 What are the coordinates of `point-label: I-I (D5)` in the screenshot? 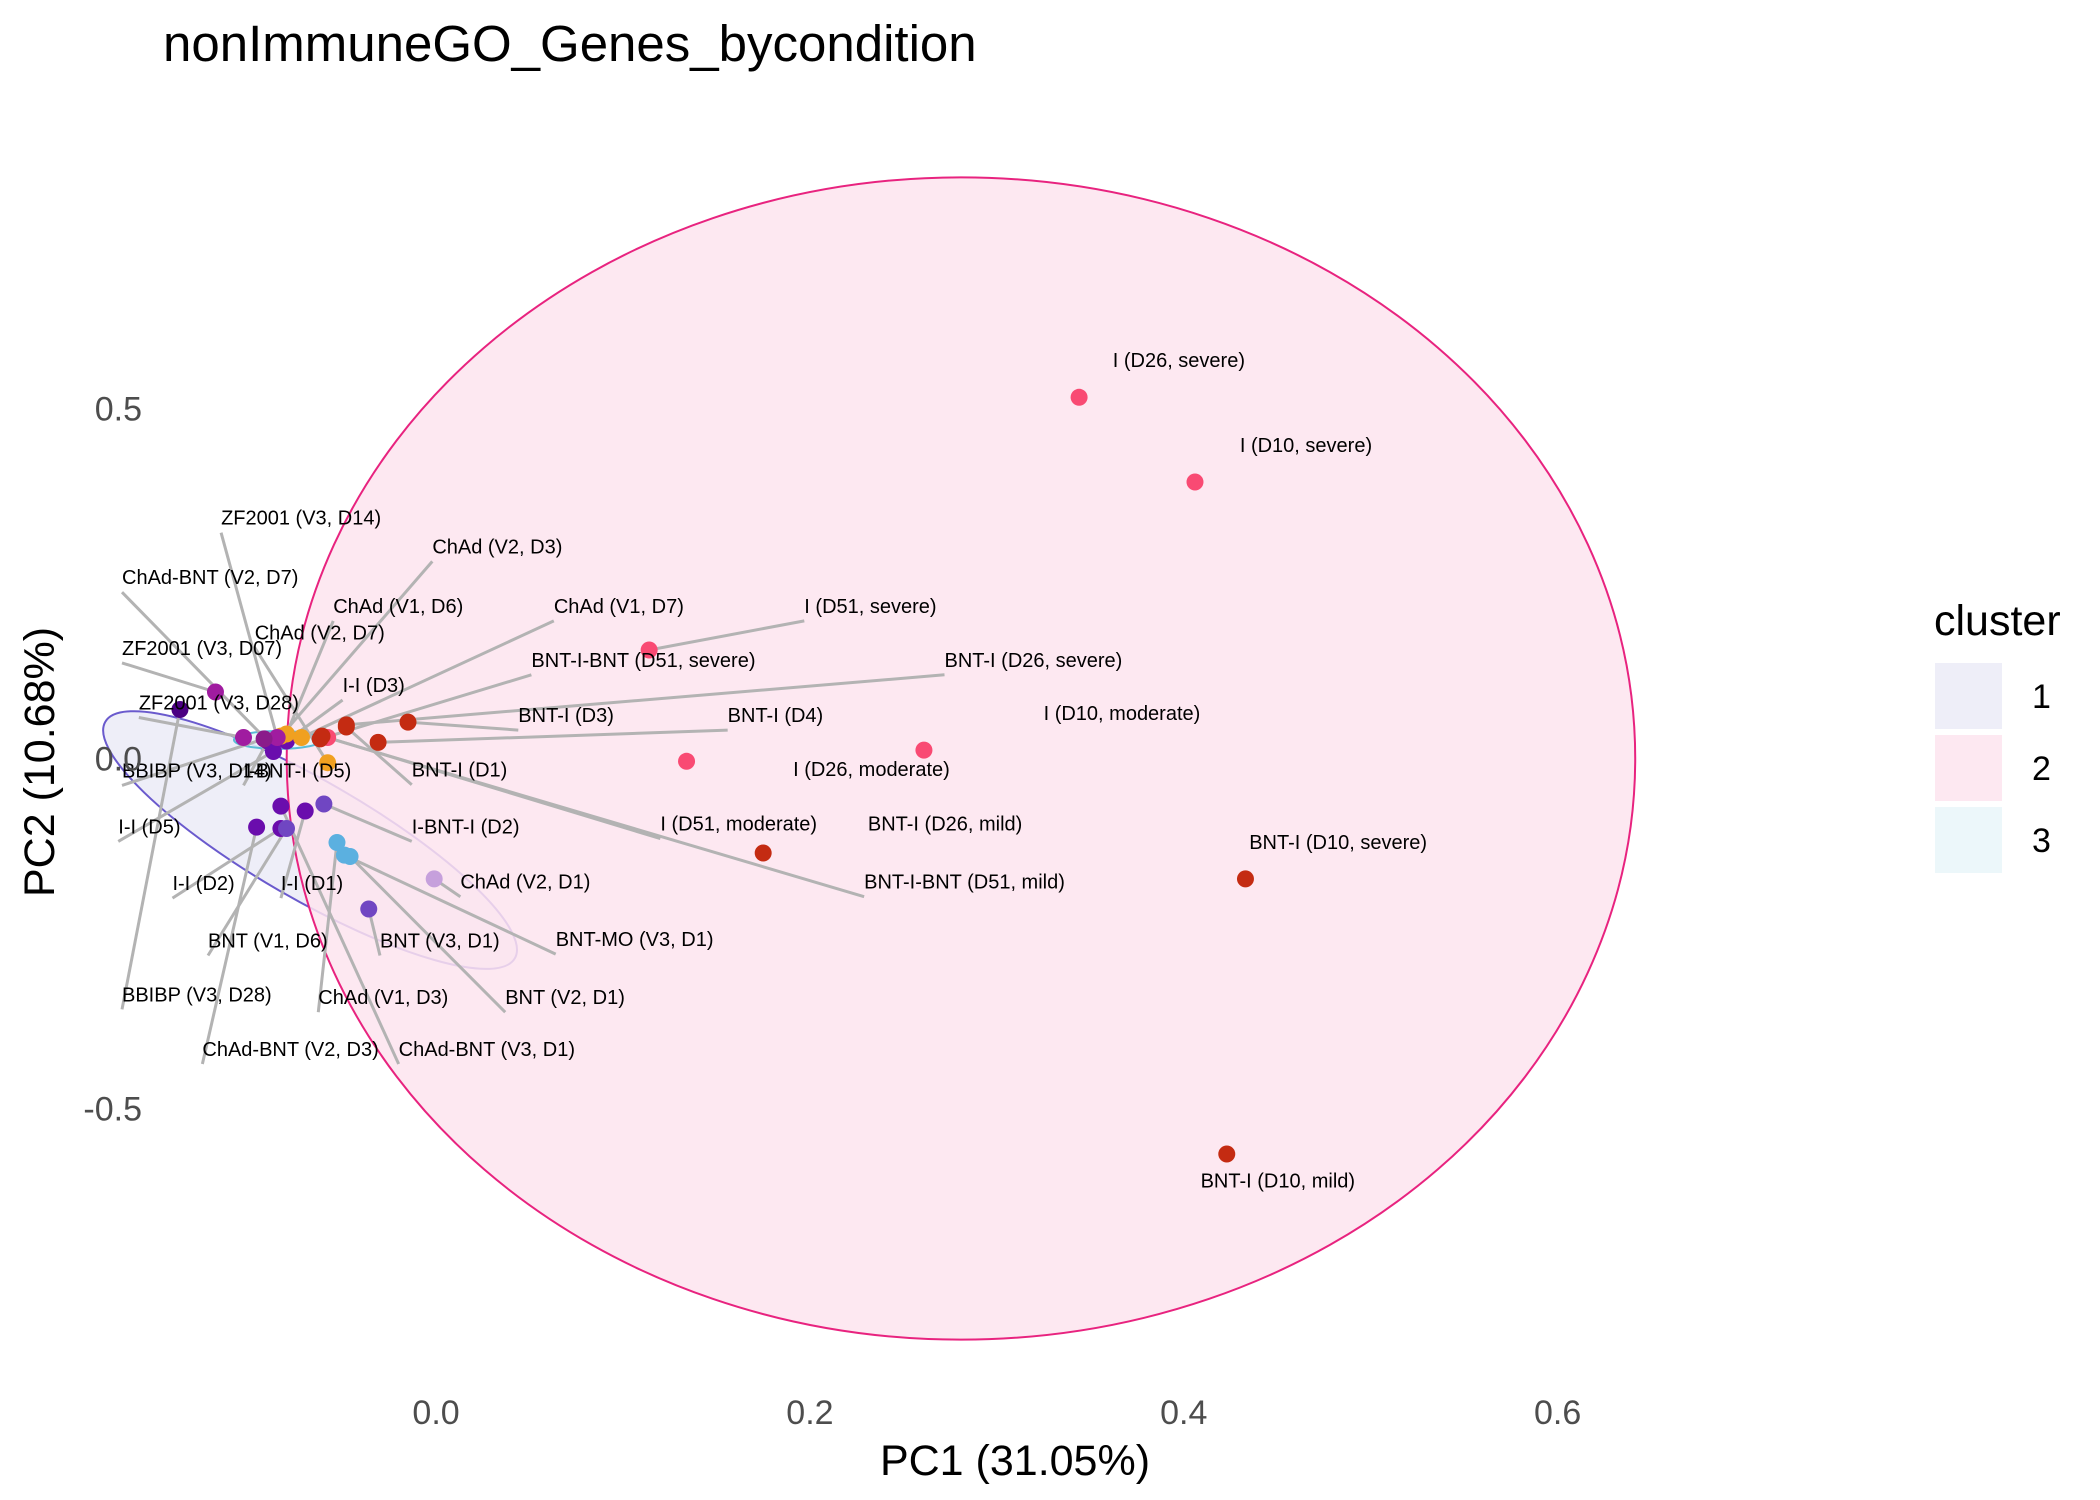 It's located at (149, 827).